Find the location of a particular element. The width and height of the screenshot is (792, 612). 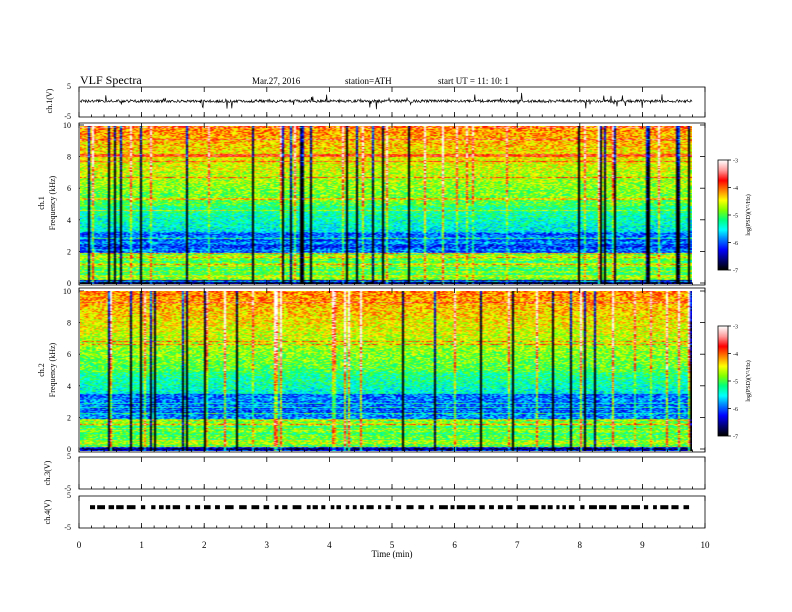

ch2-spectrogram-ytick-label: 4 is located at coordinates (69, 386).